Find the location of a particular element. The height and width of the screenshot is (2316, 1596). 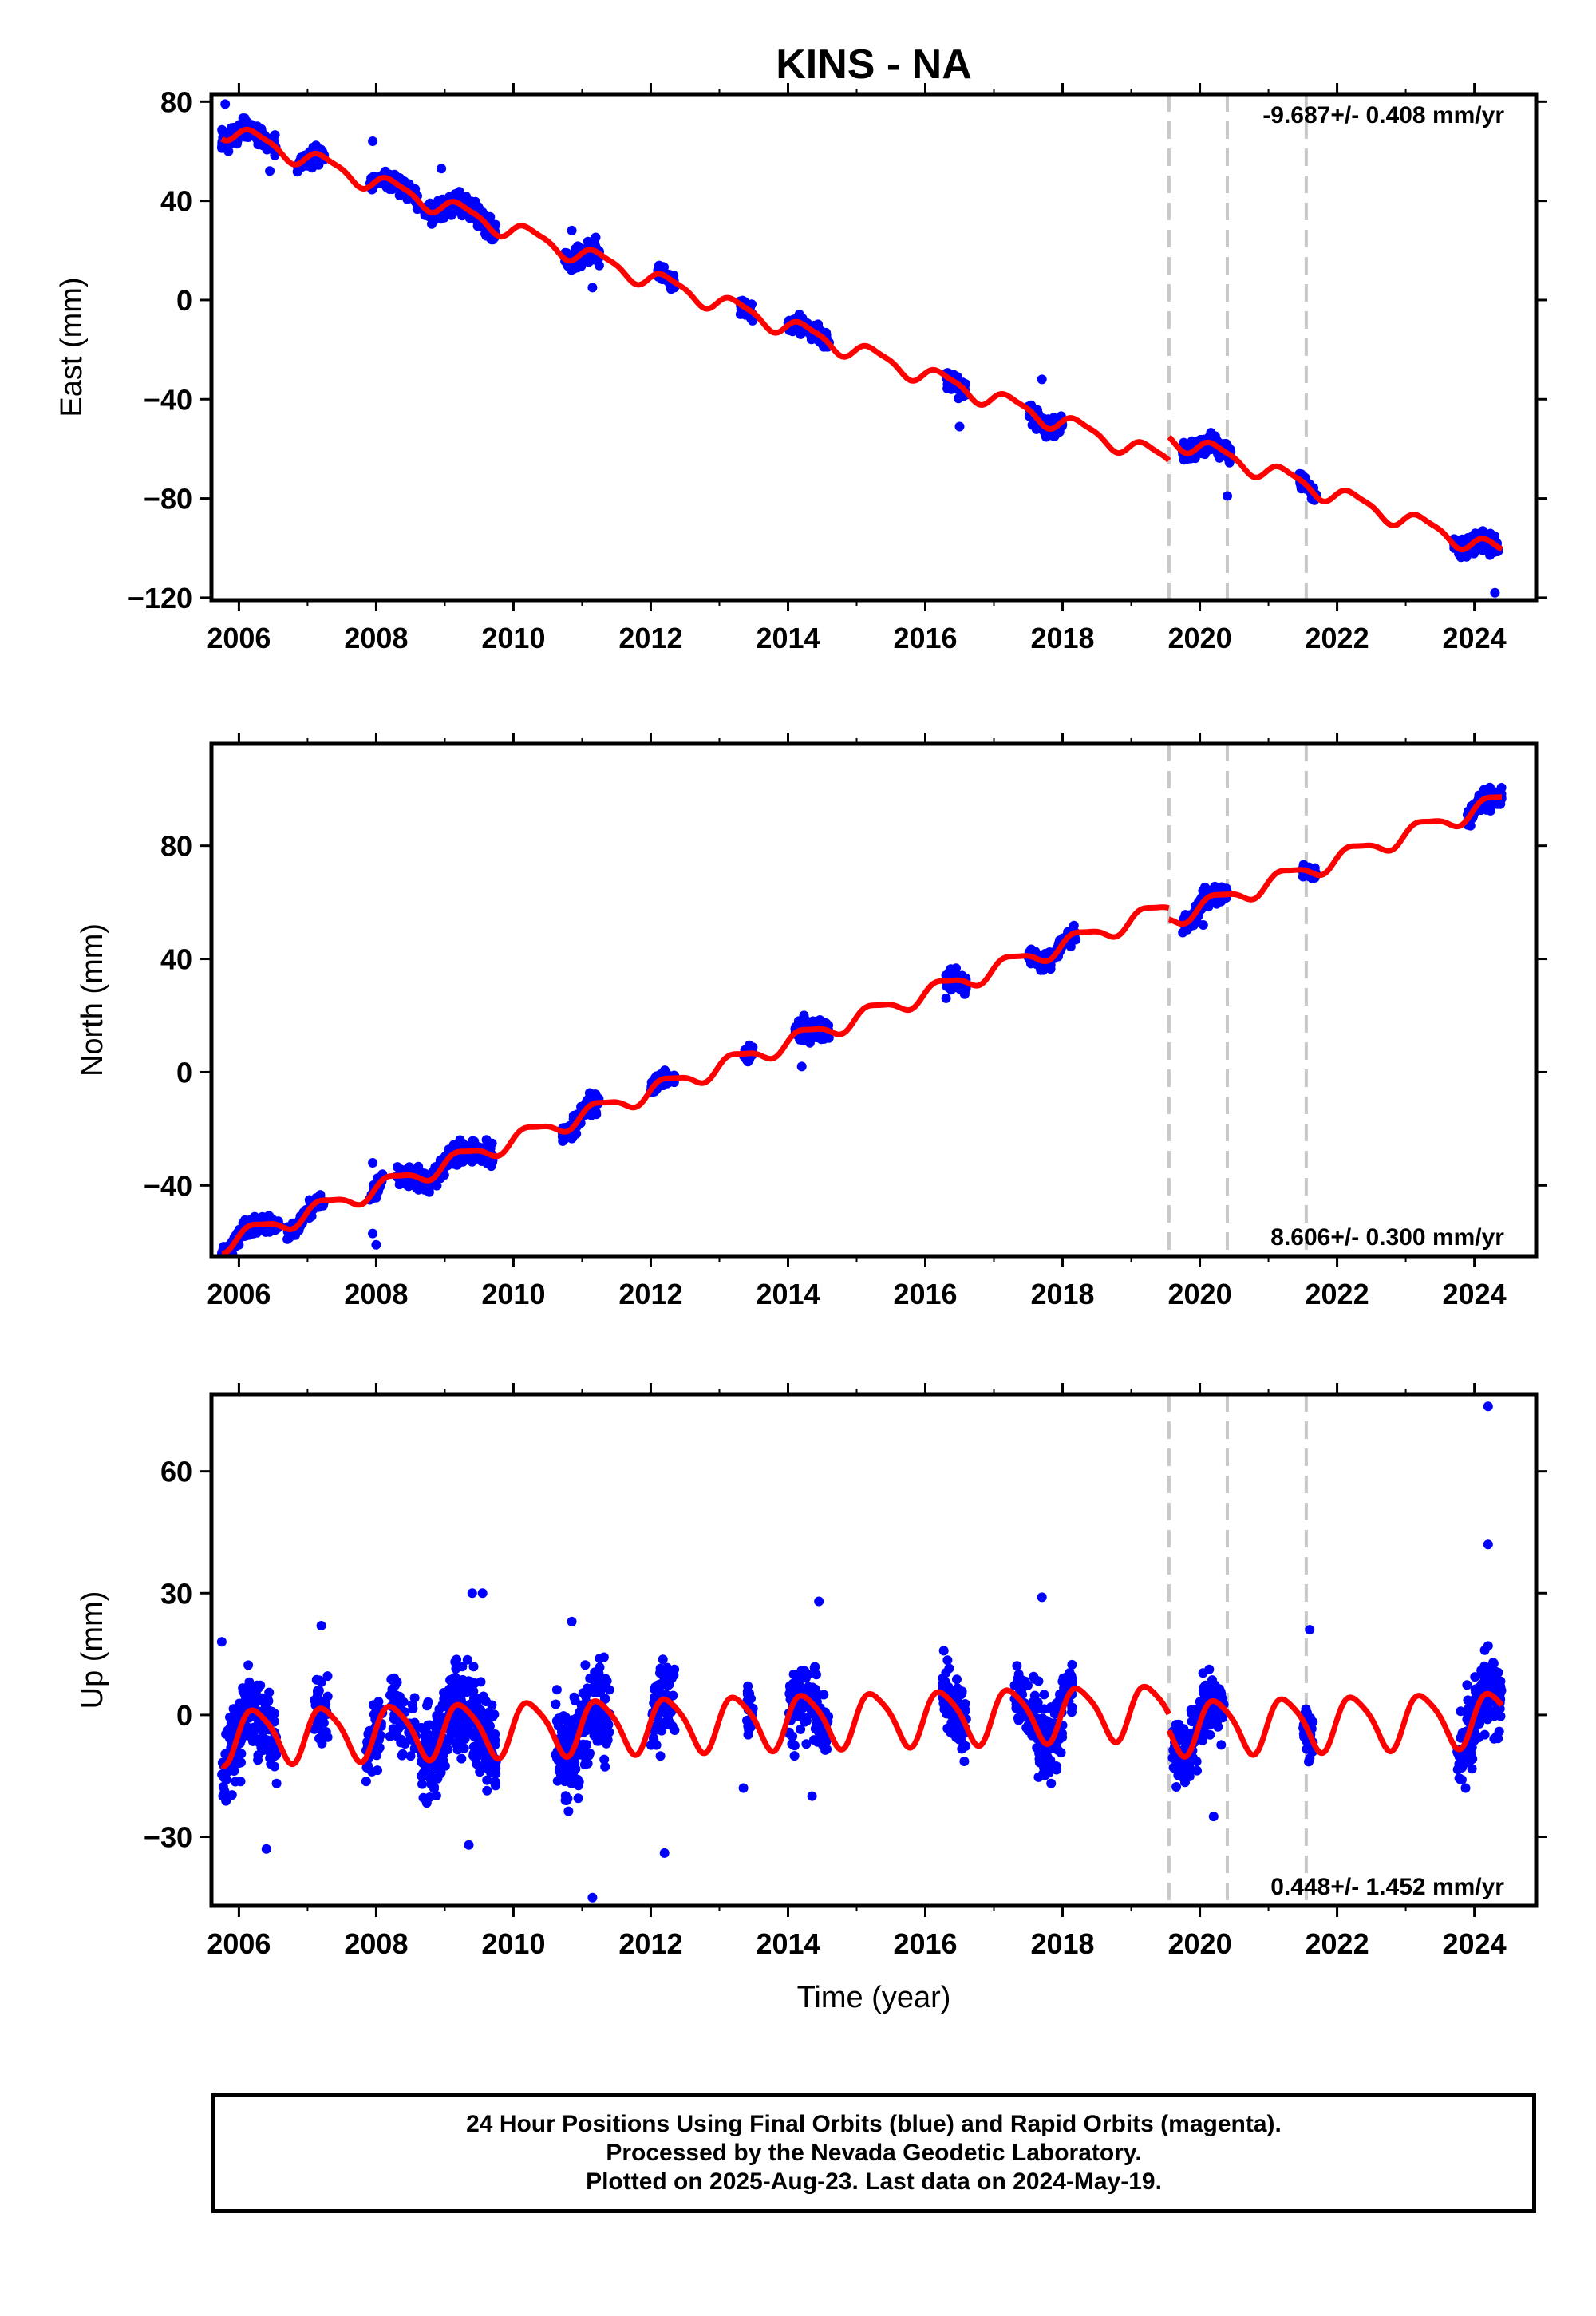

x-tick-label: 2022 is located at coordinates (1337, 1943).